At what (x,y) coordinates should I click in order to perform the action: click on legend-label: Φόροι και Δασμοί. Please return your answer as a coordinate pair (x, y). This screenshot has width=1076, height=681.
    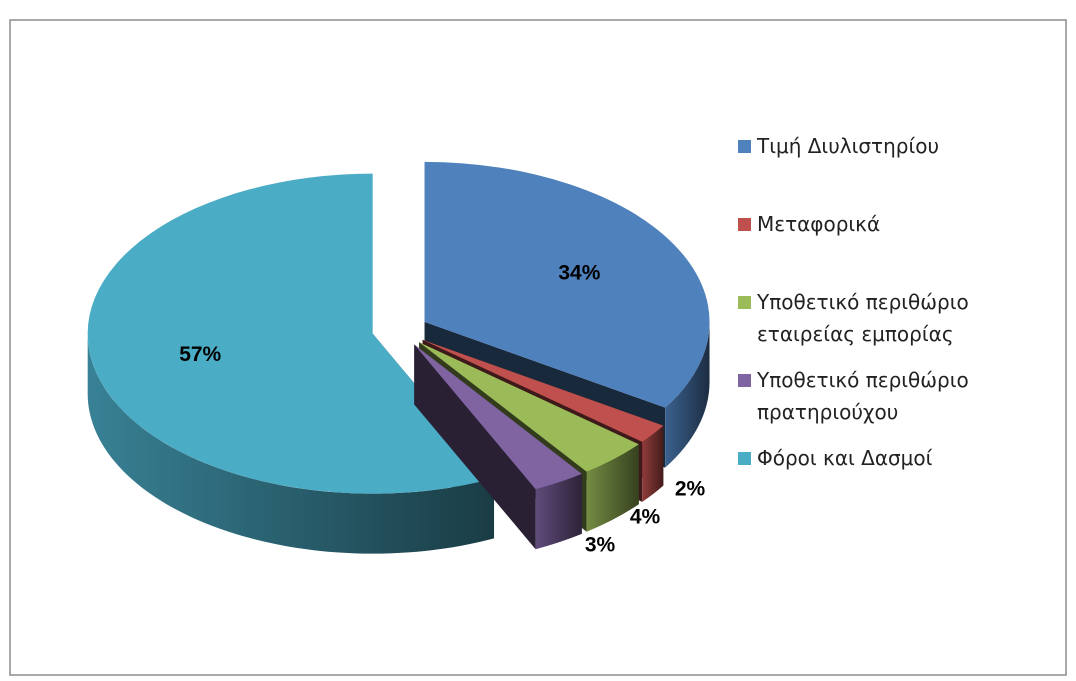
    Looking at the image, I should click on (845, 458).